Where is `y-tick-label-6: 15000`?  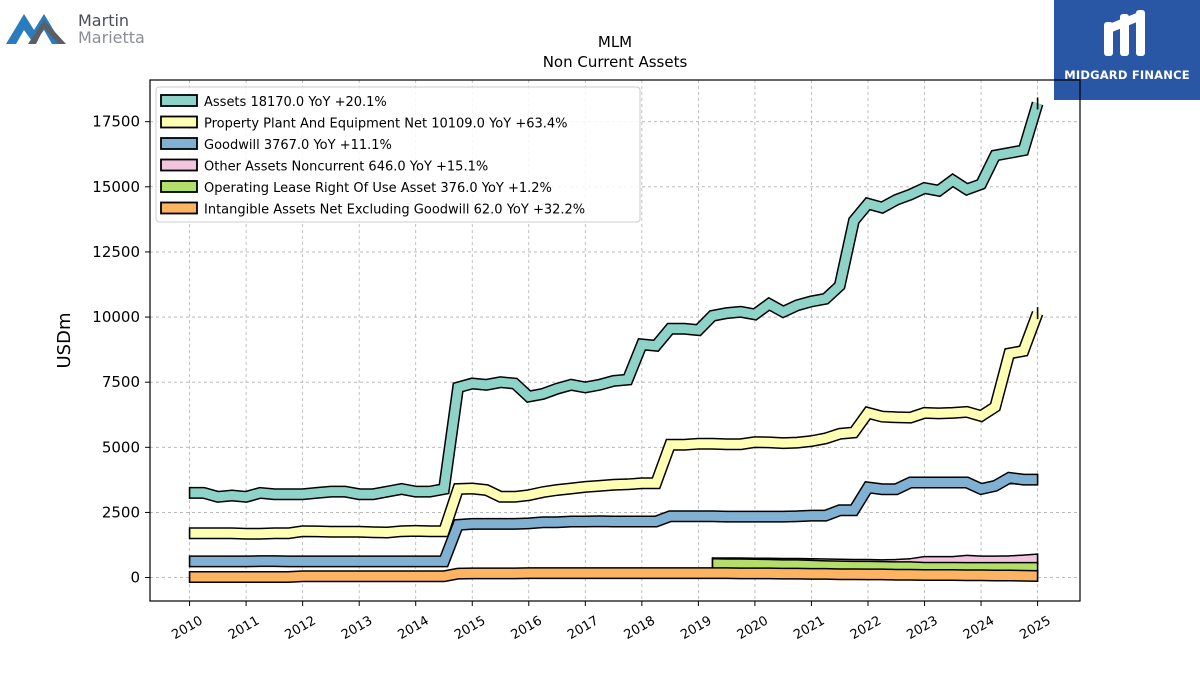 y-tick-label-6: 15000 is located at coordinates (116, 187).